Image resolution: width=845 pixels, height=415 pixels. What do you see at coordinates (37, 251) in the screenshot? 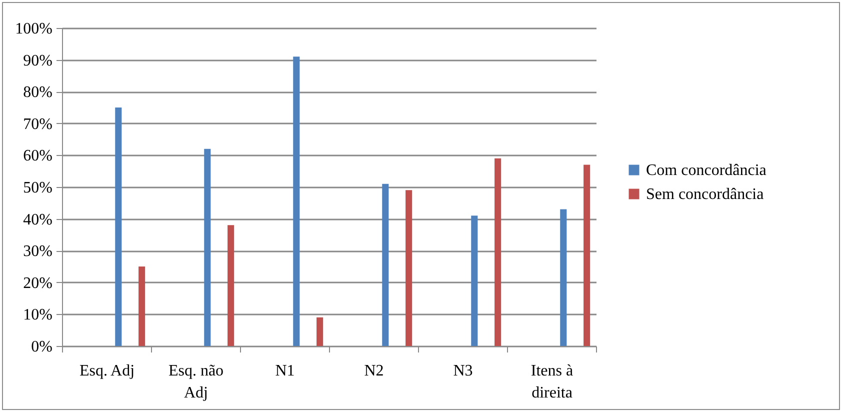
I see `y-tick-label: 30%` at bounding box center [37, 251].